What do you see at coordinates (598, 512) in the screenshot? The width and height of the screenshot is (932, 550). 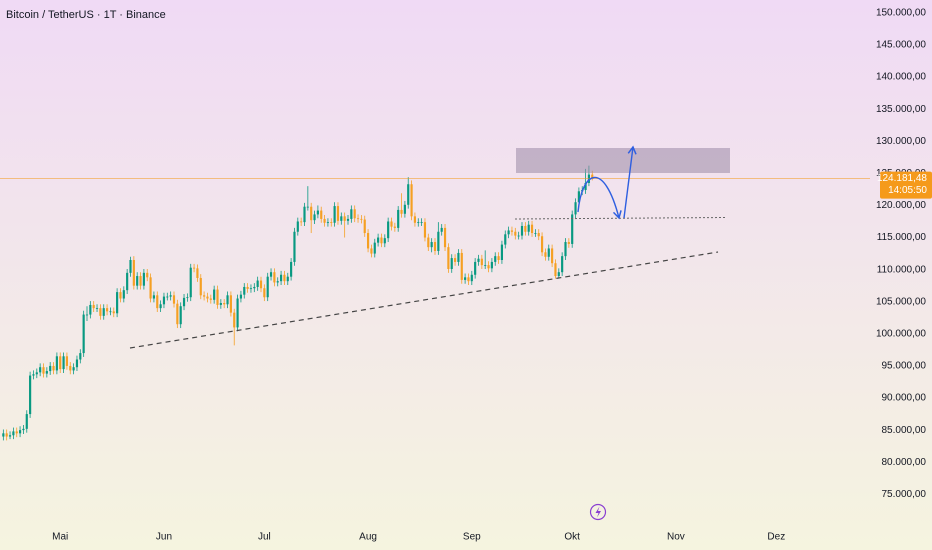 I see `event-icon` at bounding box center [598, 512].